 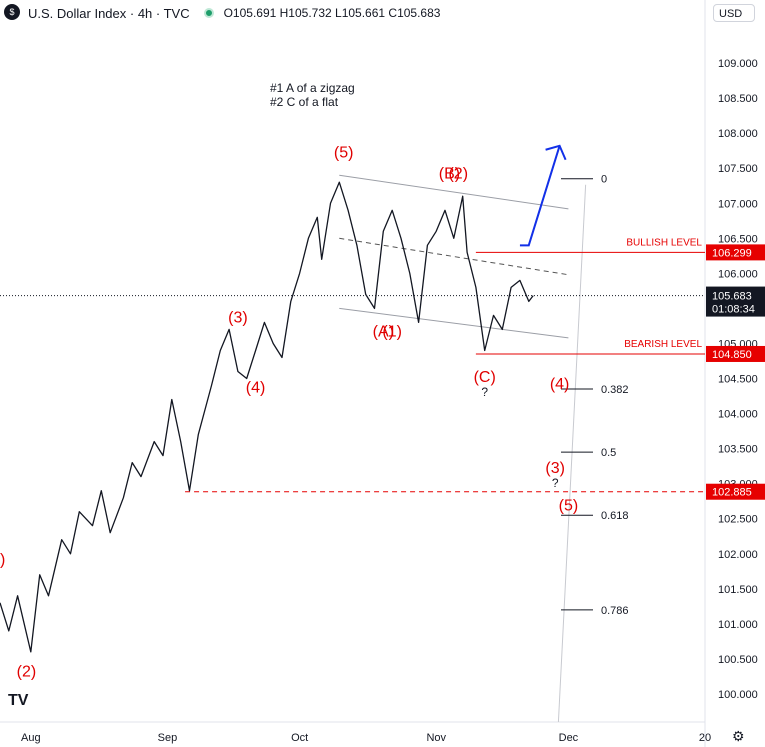 What do you see at coordinates (604, 180) in the screenshot?
I see `fib-level-label: 0` at bounding box center [604, 180].